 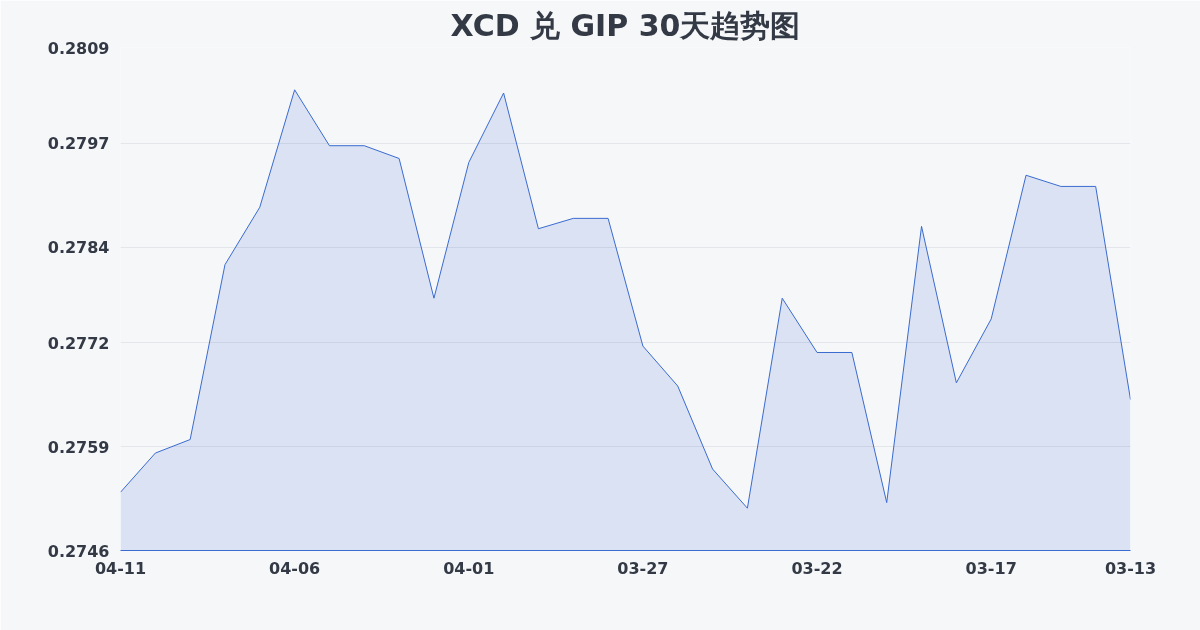 I want to click on x-tick-label: 04-06, so click(x=295, y=568).